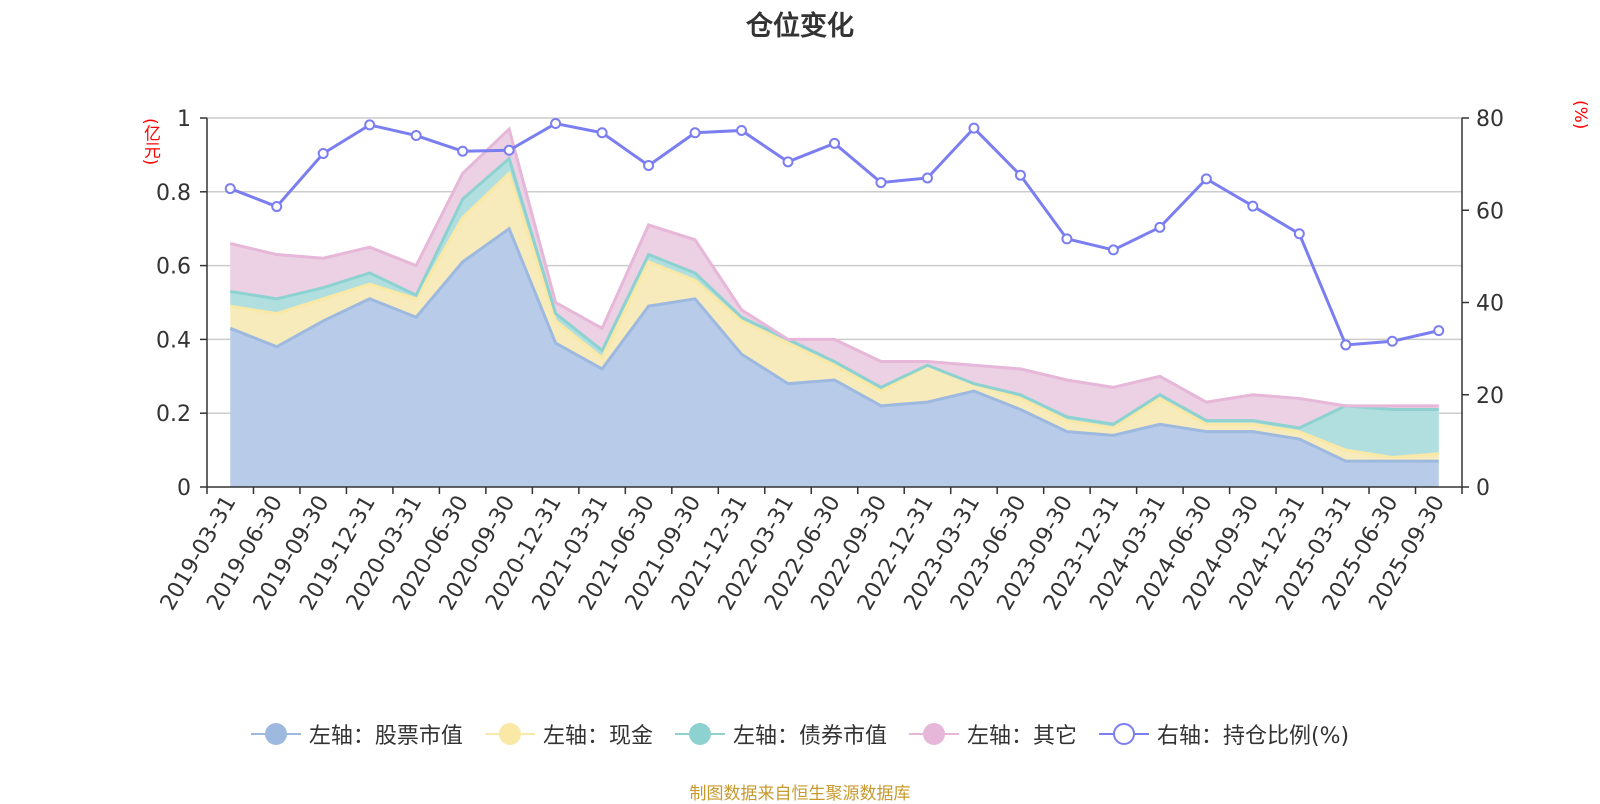  What do you see at coordinates (1021, 736) in the screenshot?
I see `legend-label-other: 左轴：其它` at bounding box center [1021, 736].